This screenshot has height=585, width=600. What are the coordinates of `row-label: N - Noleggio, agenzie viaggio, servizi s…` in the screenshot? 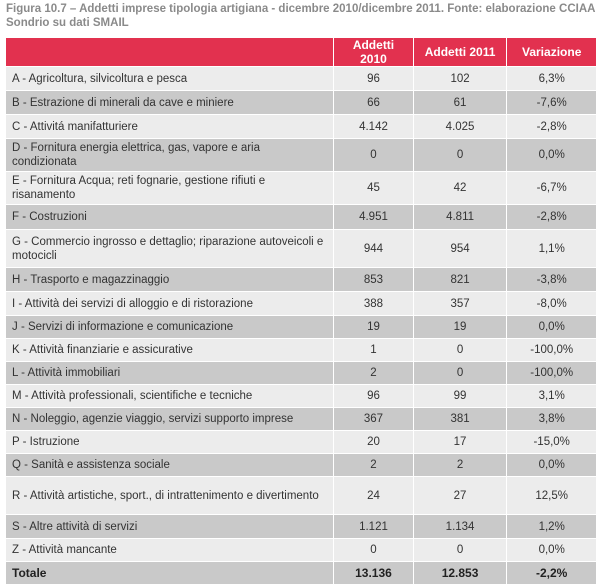 It's located at (170, 419).